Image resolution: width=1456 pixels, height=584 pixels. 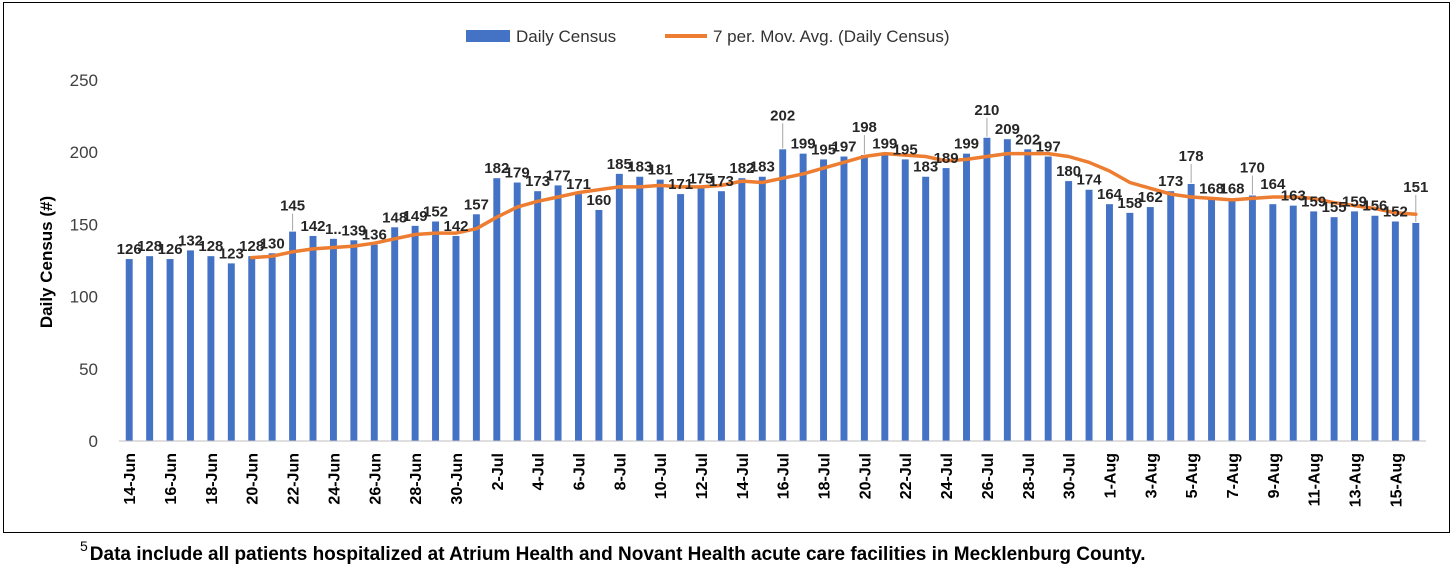 What do you see at coordinates (84, 224) in the screenshot?
I see `y-tick-label: 150` at bounding box center [84, 224].